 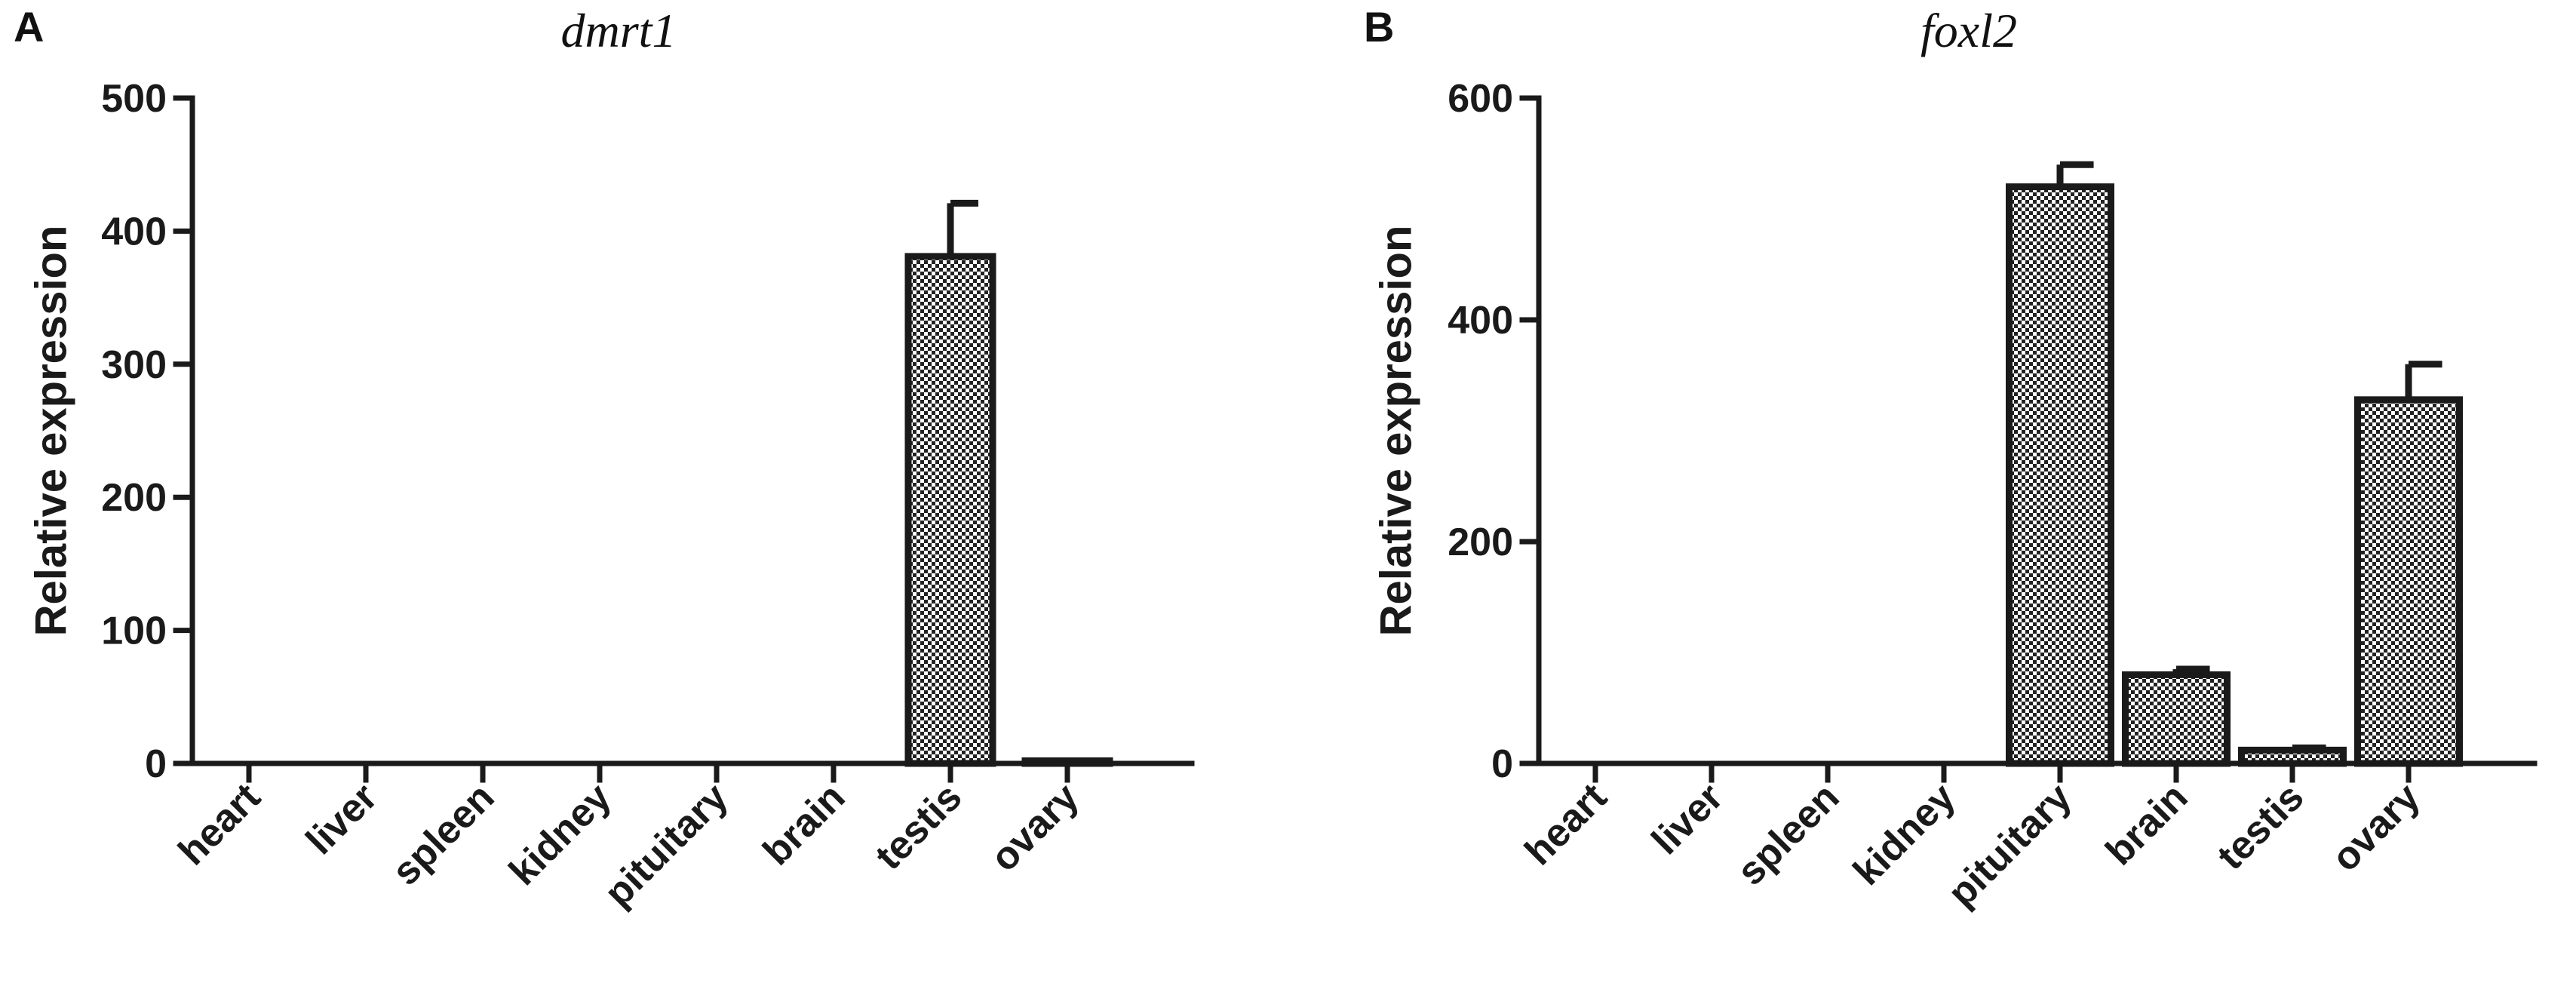 What do you see at coordinates (1480, 99) in the screenshot?
I see `y-tick-label: 600` at bounding box center [1480, 99].